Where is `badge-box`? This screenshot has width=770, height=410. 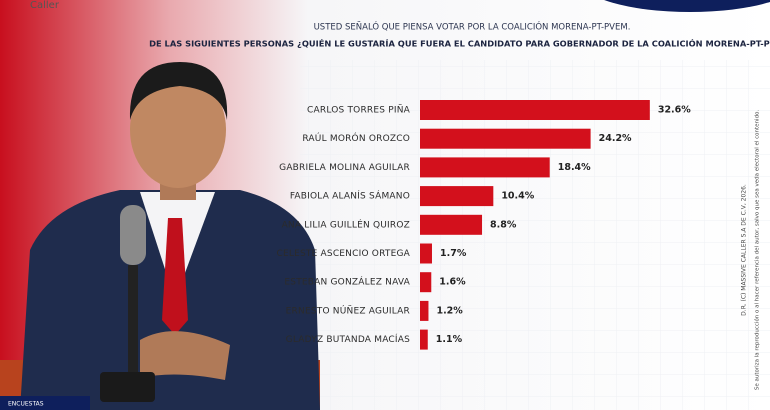 badge-box is located at coordinates (45, 403).